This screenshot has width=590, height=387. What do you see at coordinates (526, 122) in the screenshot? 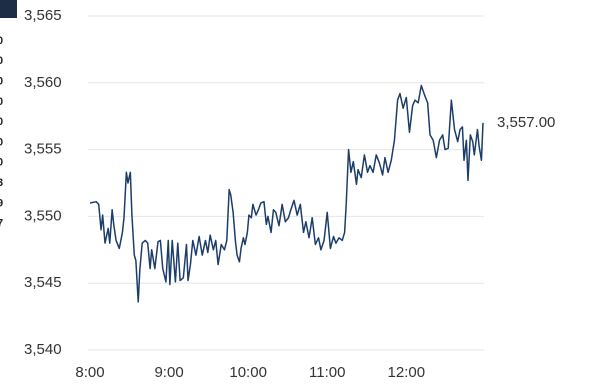
I see `last-value-label: 3,557.00` at bounding box center [526, 122].